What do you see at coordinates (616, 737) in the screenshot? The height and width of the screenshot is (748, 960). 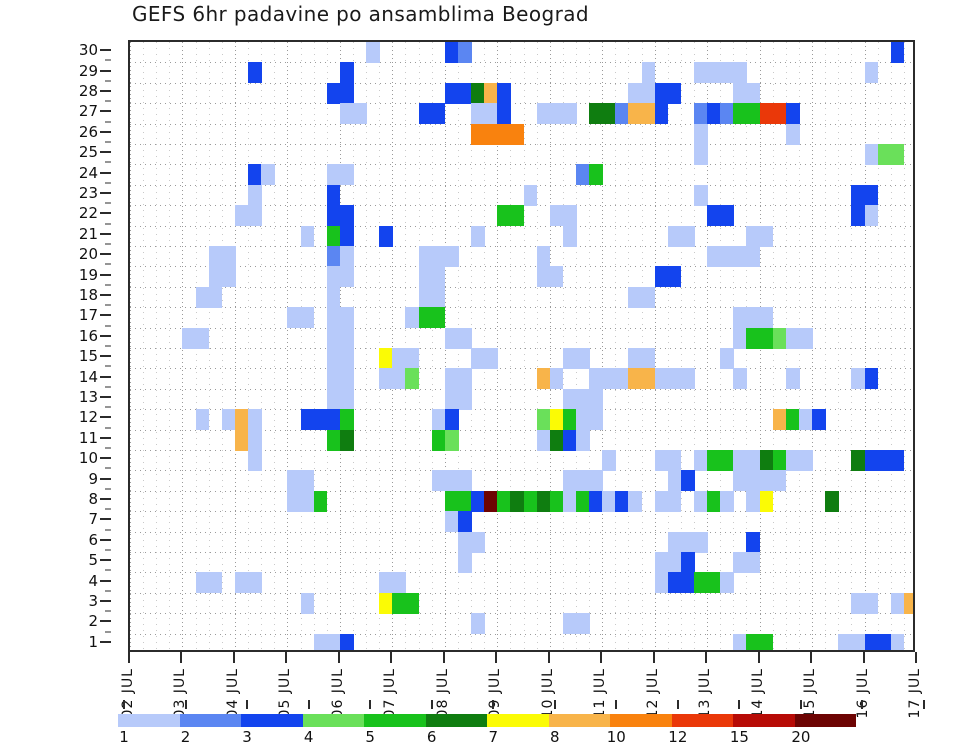 I see `colorbar-tick-label: 10` at bounding box center [616, 737].